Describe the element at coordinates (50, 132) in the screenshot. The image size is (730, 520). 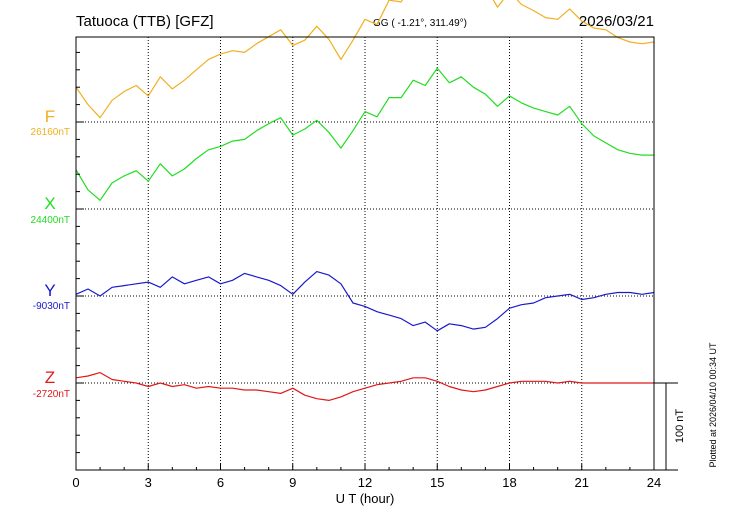
I see `series-baseline-value-f: 26160nT` at that location.